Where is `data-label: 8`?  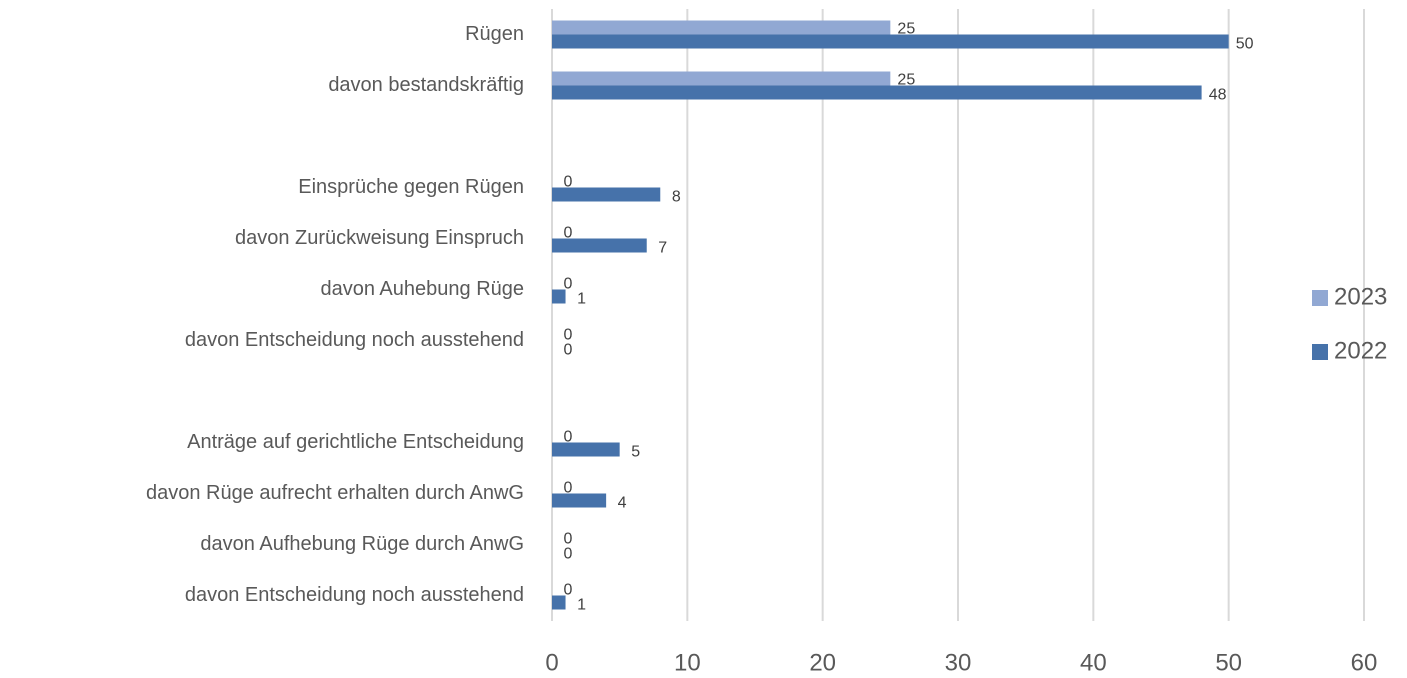
data-label: 8 is located at coordinates (676, 197).